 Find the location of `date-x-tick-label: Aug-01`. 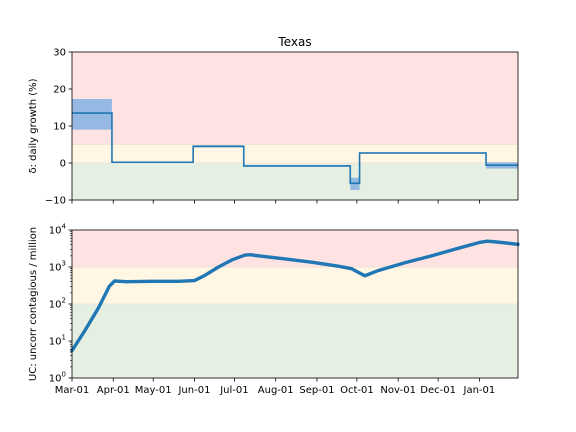

date-x-tick-label: Aug-01 is located at coordinates (276, 390).